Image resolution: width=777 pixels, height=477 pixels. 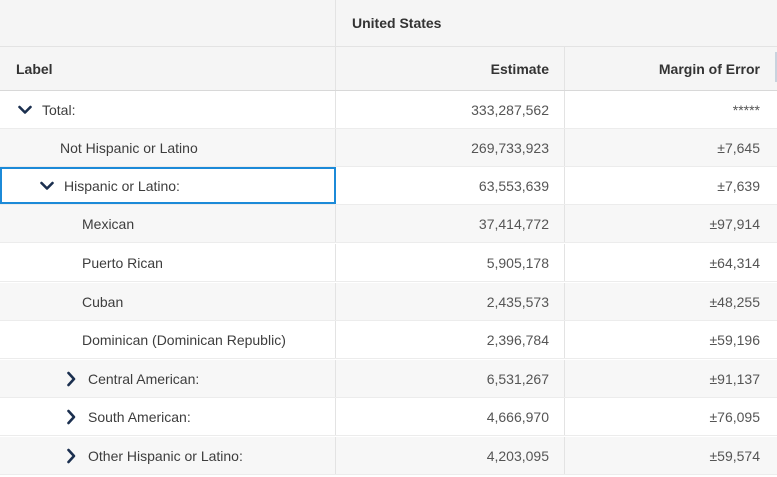 What do you see at coordinates (103, 301) in the screenshot?
I see `row-label: Cuban` at bounding box center [103, 301].